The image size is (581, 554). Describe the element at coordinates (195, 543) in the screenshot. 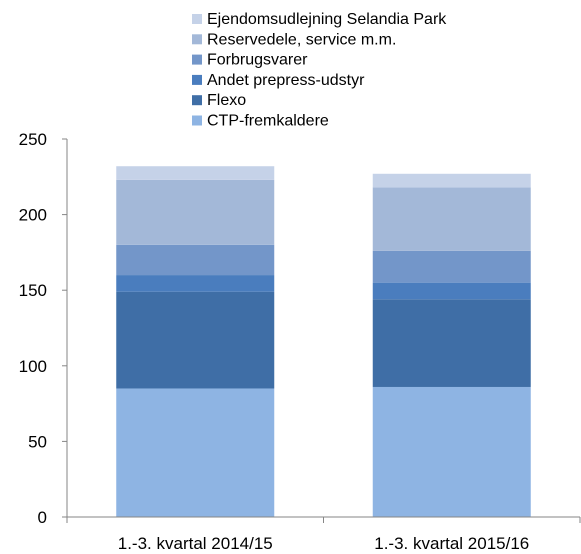

I see `x-category-label: 1.-3. kvartal 2014/15` at that location.